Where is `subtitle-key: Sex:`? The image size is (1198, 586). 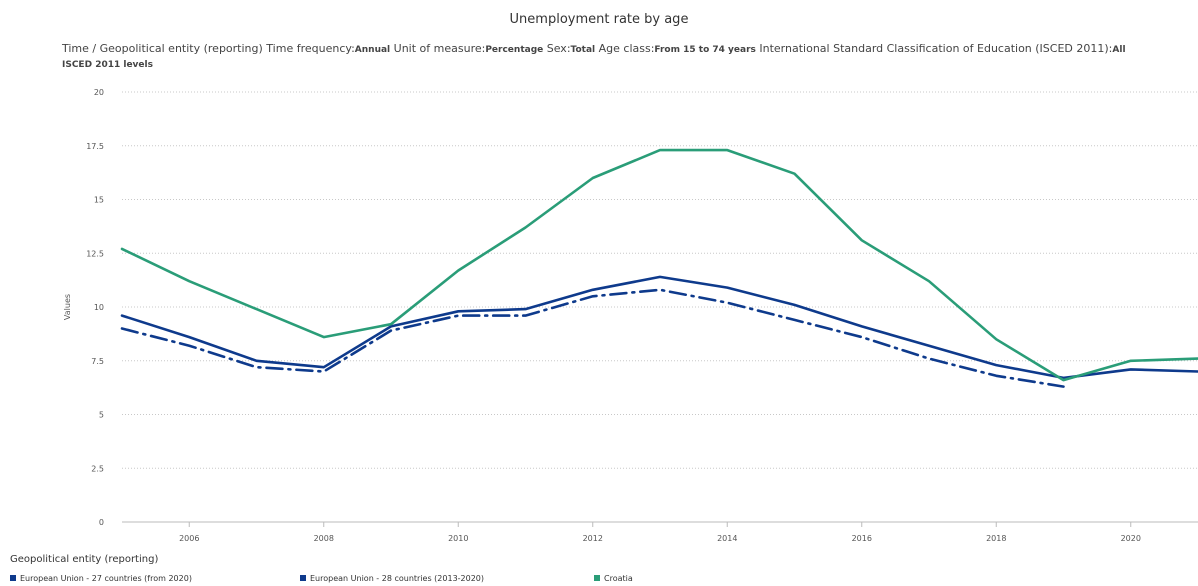
subtitle-key: Sex: is located at coordinates (557, 48).